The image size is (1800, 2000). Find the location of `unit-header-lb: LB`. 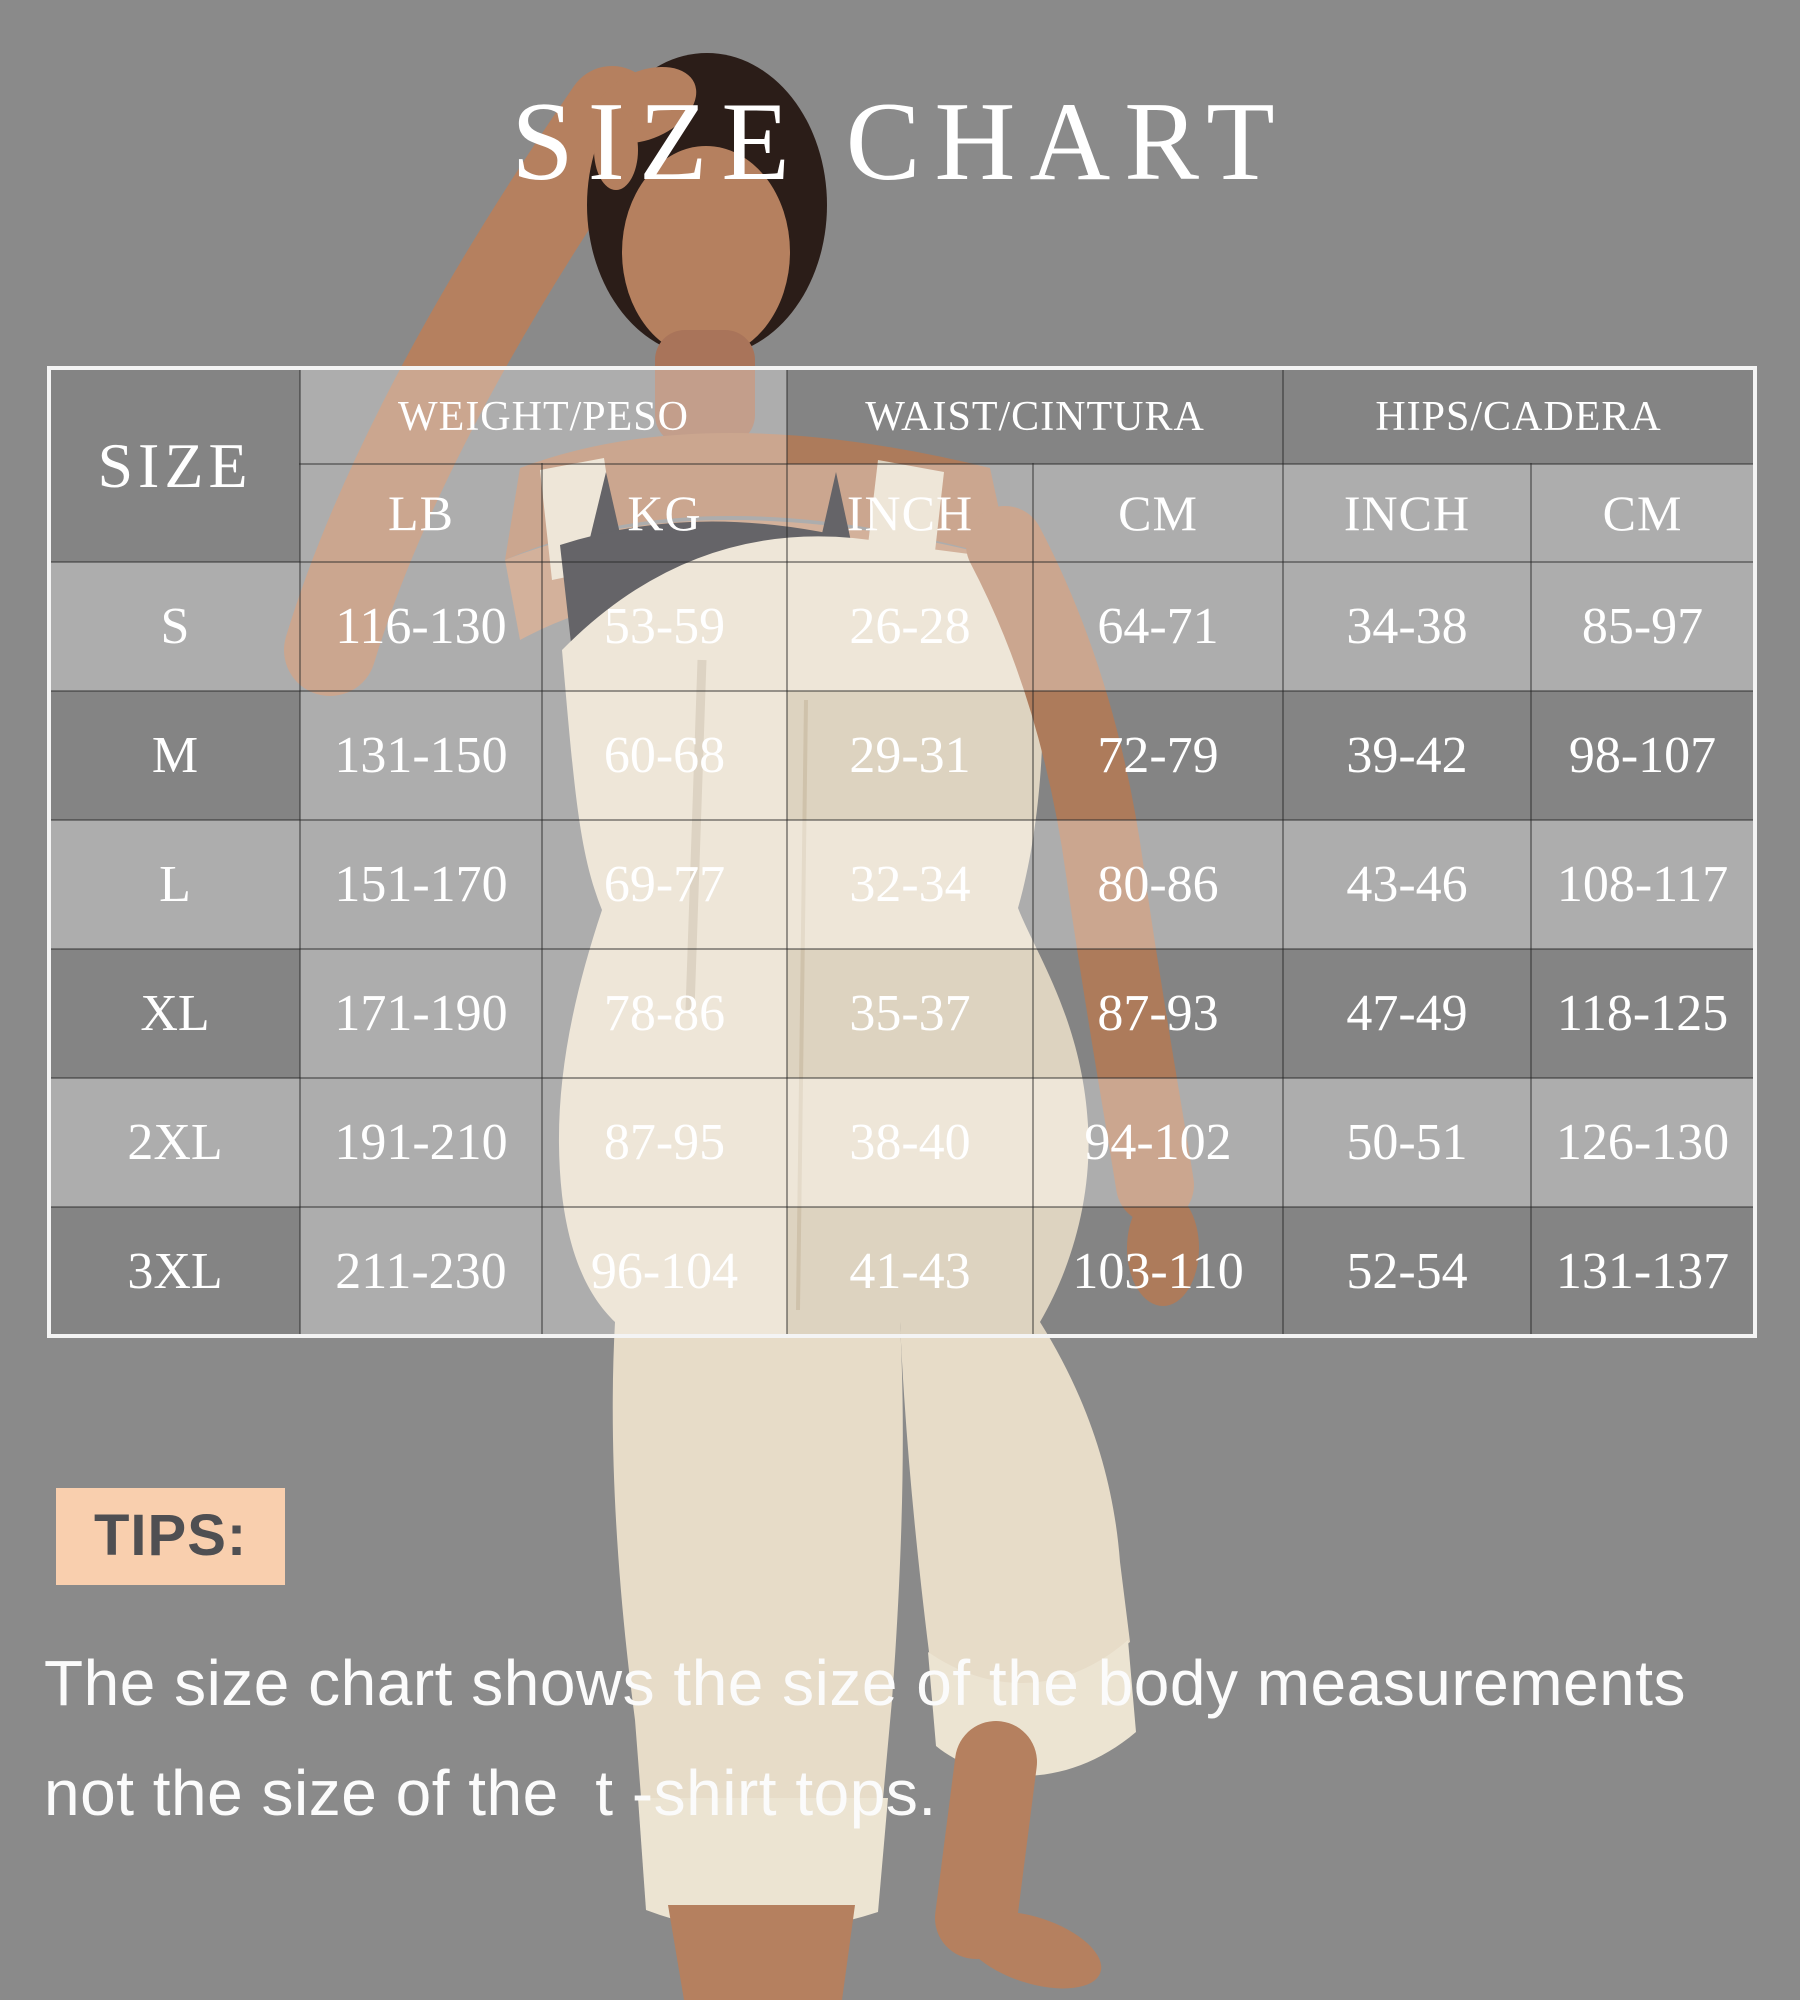

unit-header-lb: LB is located at coordinates (421, 513).